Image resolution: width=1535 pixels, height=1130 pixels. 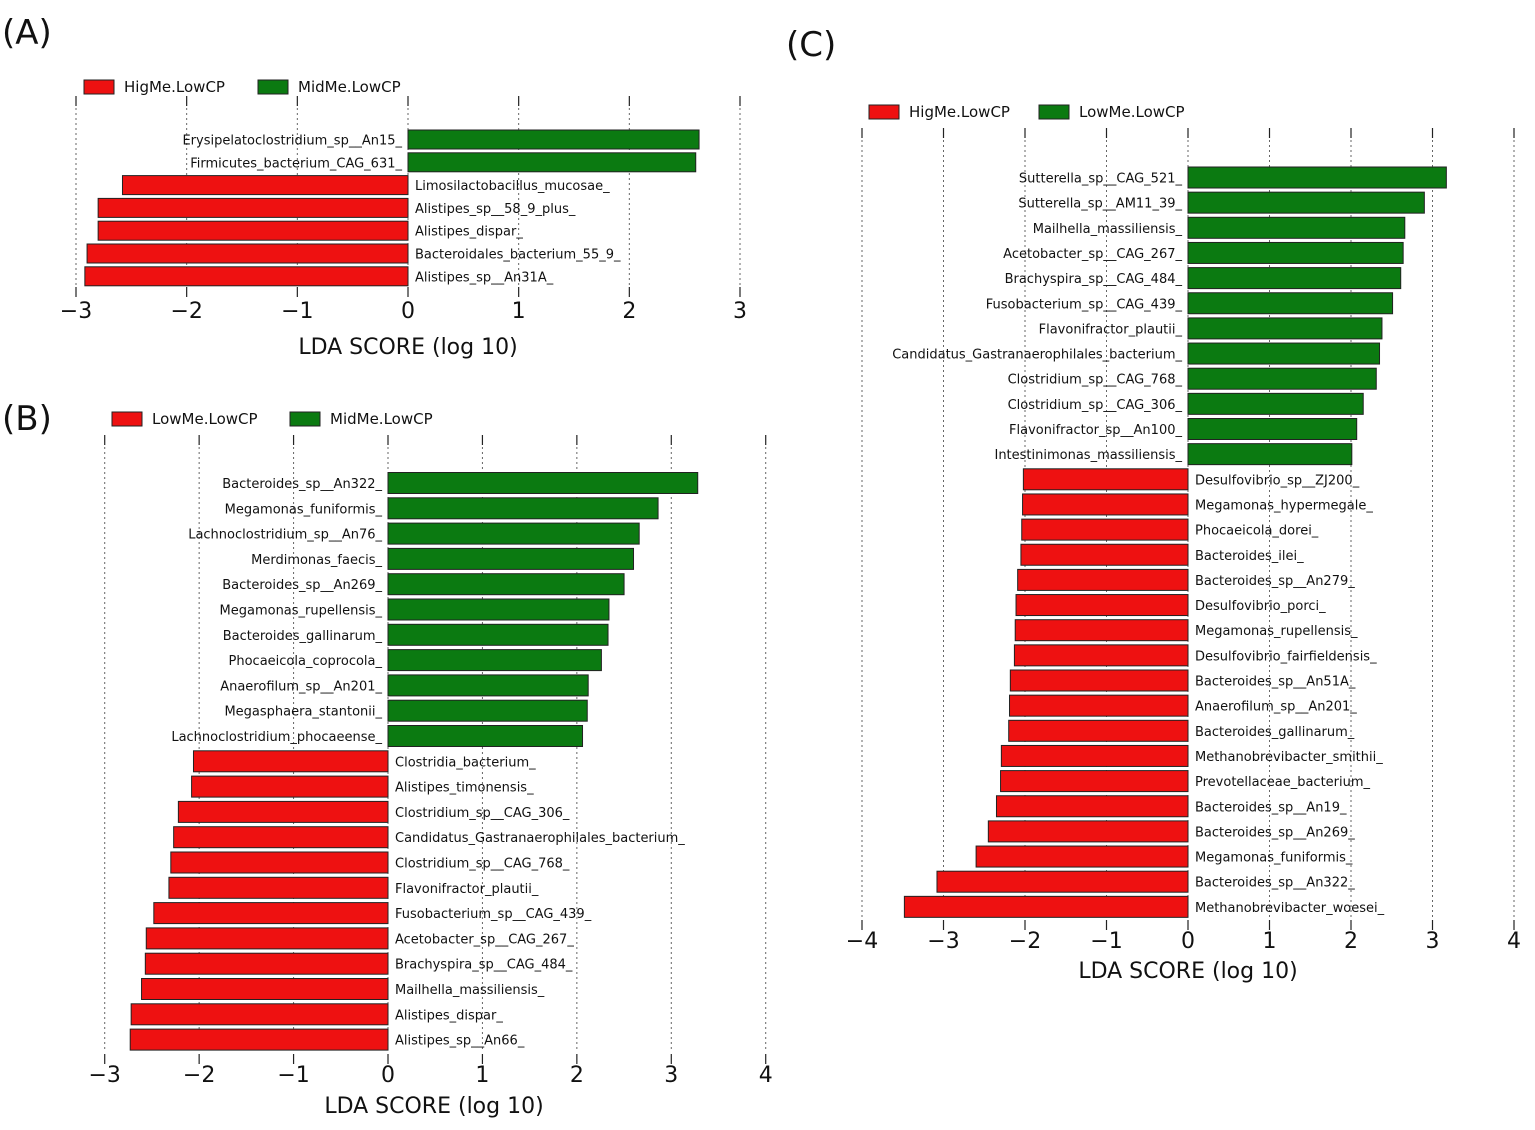 I want to click on panel-b-bar-label: Lachnoclostridium_sp__An76_, so click(x=285, y=535).